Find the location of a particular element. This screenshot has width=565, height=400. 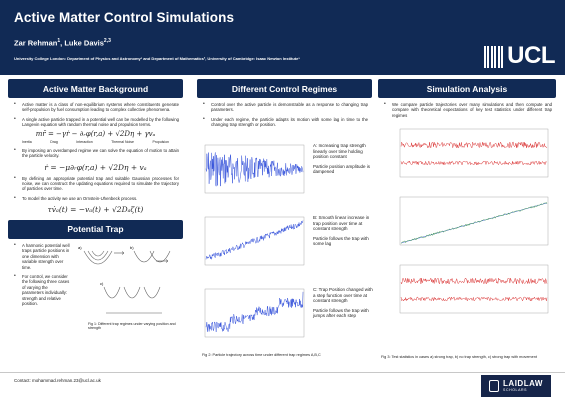

regime-c-axes is located at coordinates (254, 313).